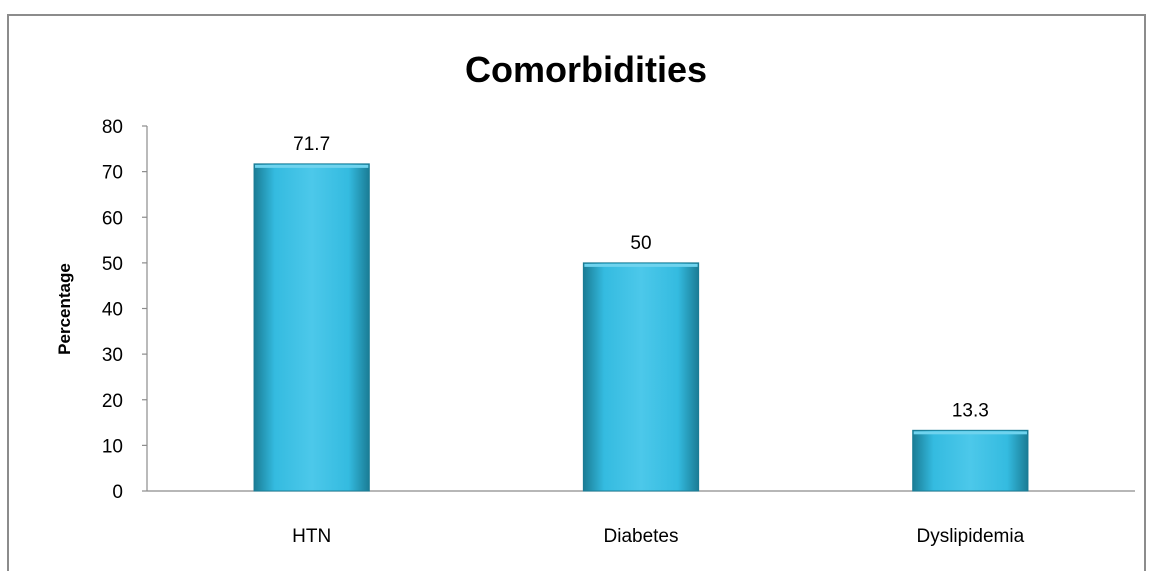 The image size is (1153, 571). Describe the element at coordinates (311, 536) in the screenshot. I see `x-category-label: HTN` at that location.